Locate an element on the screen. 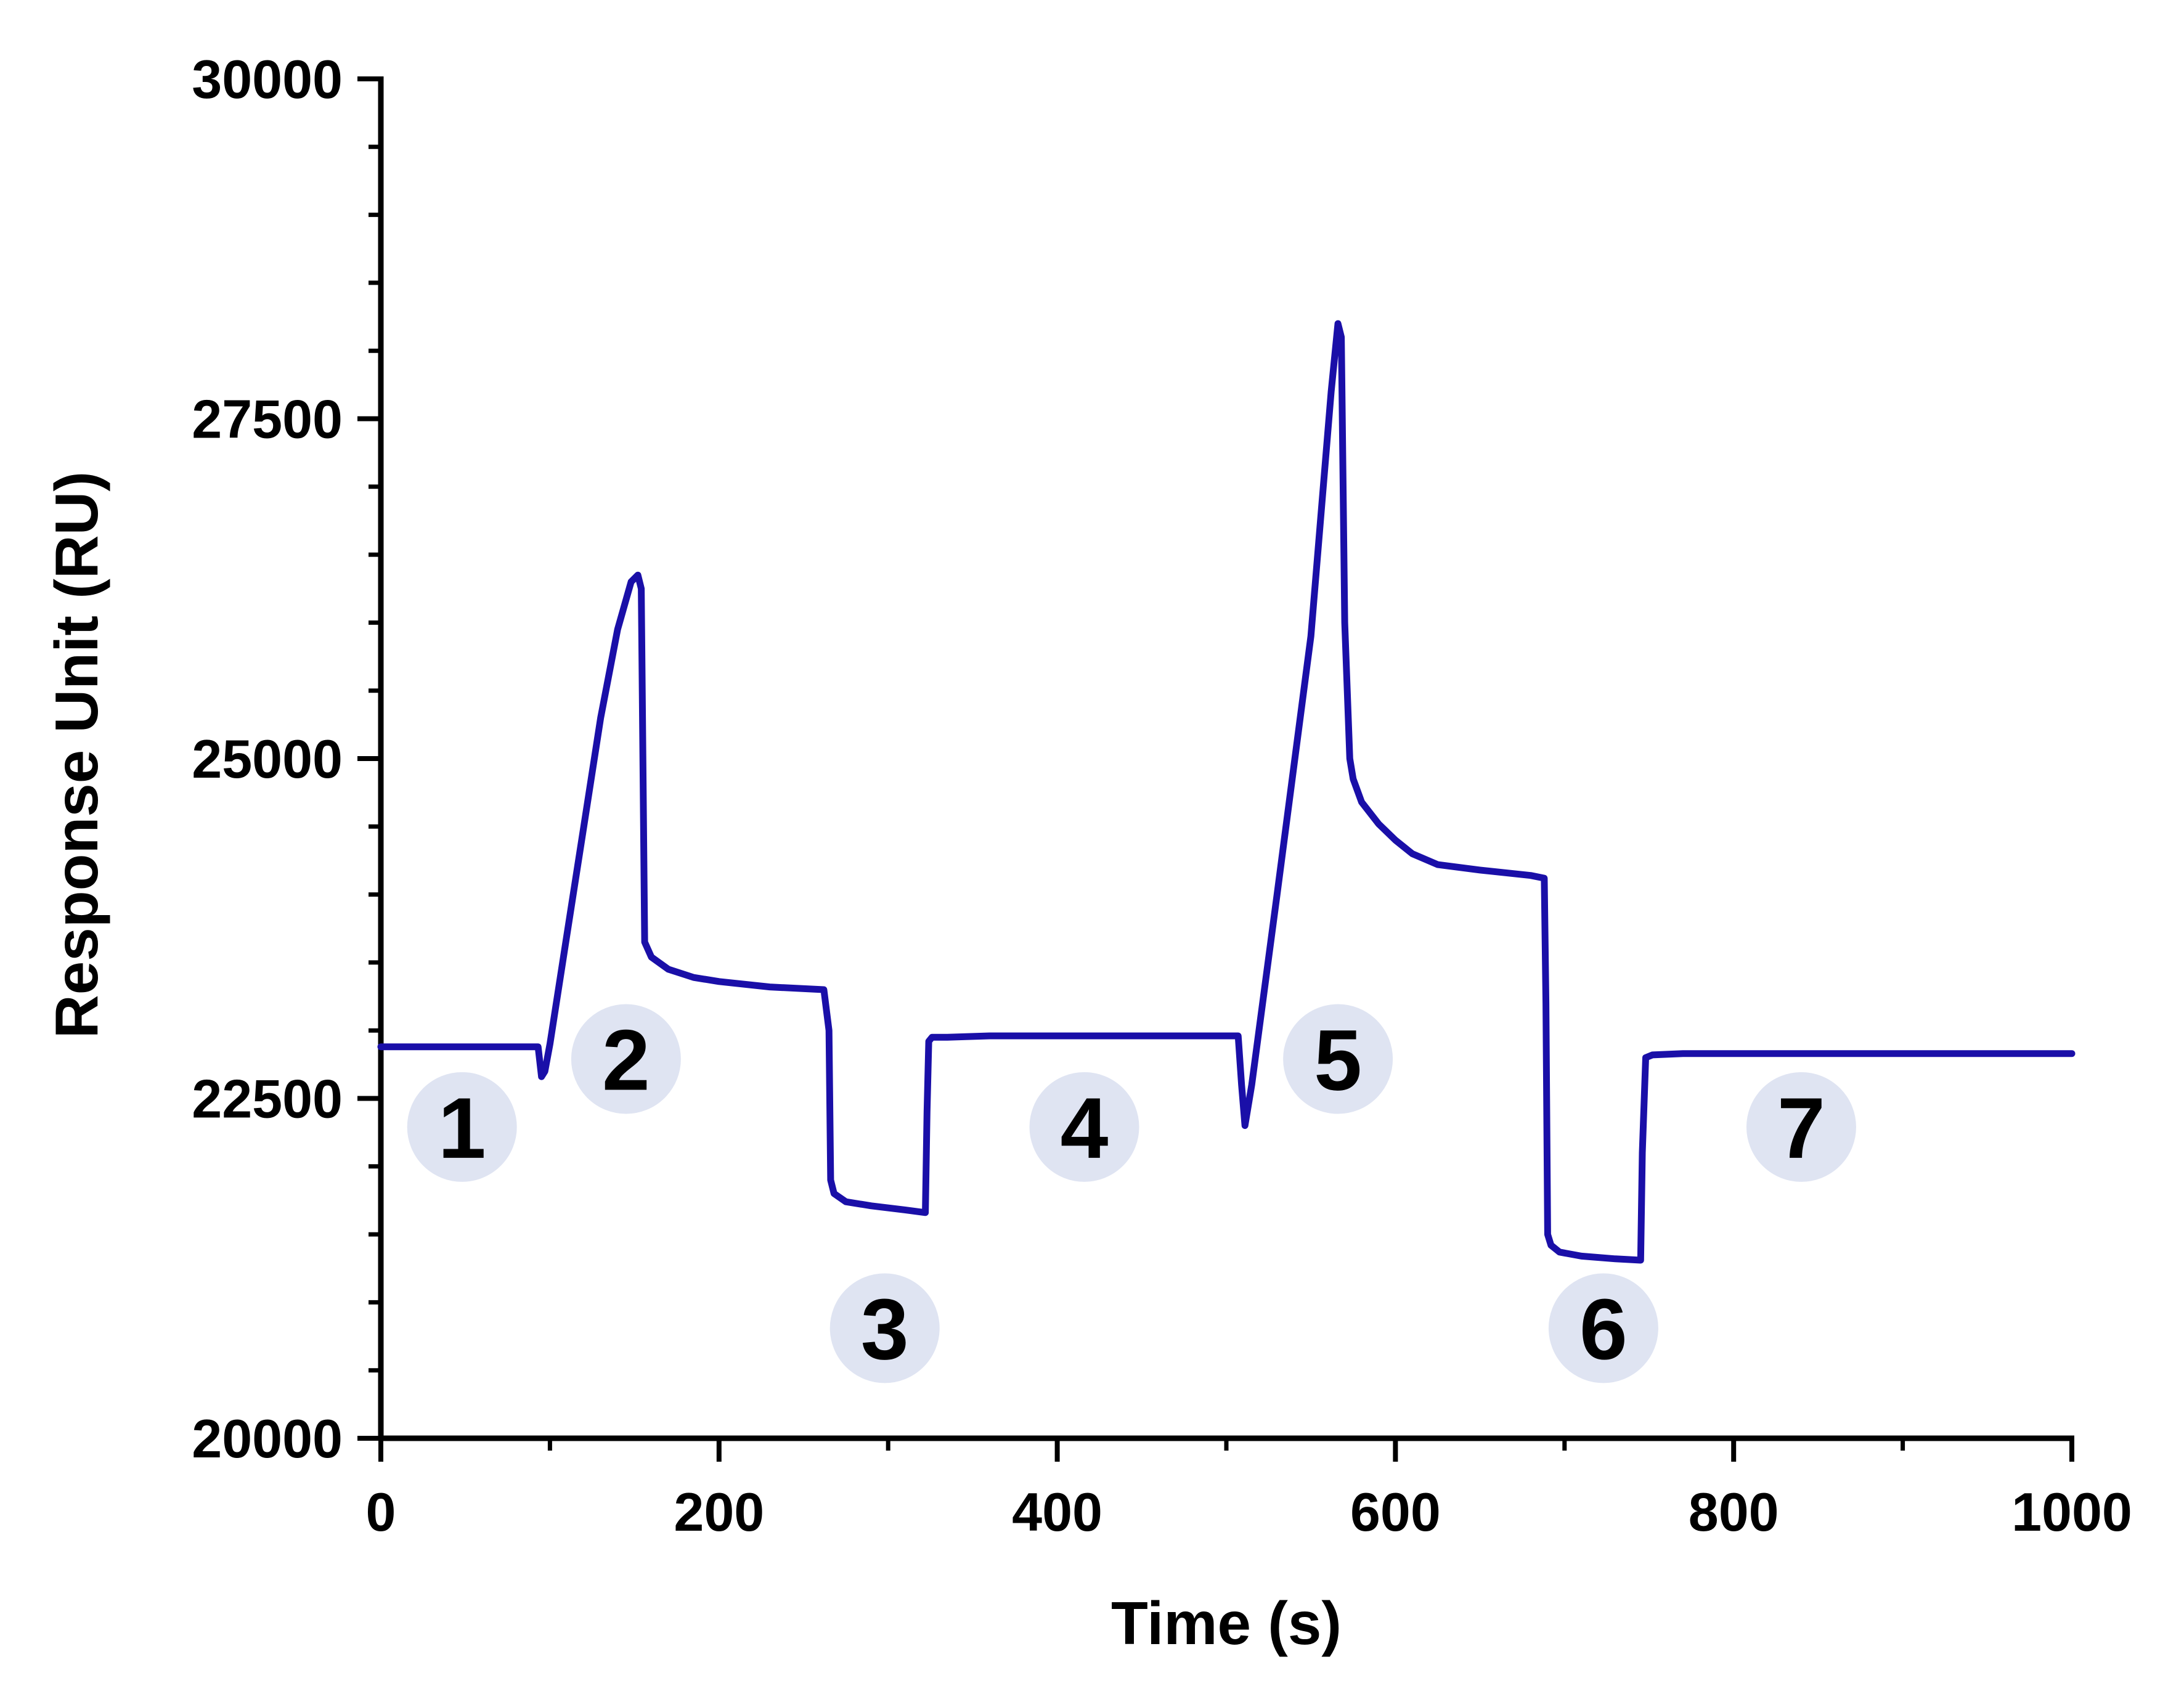  step-marker-7: 7 is located at coordinates (1801, 1127).